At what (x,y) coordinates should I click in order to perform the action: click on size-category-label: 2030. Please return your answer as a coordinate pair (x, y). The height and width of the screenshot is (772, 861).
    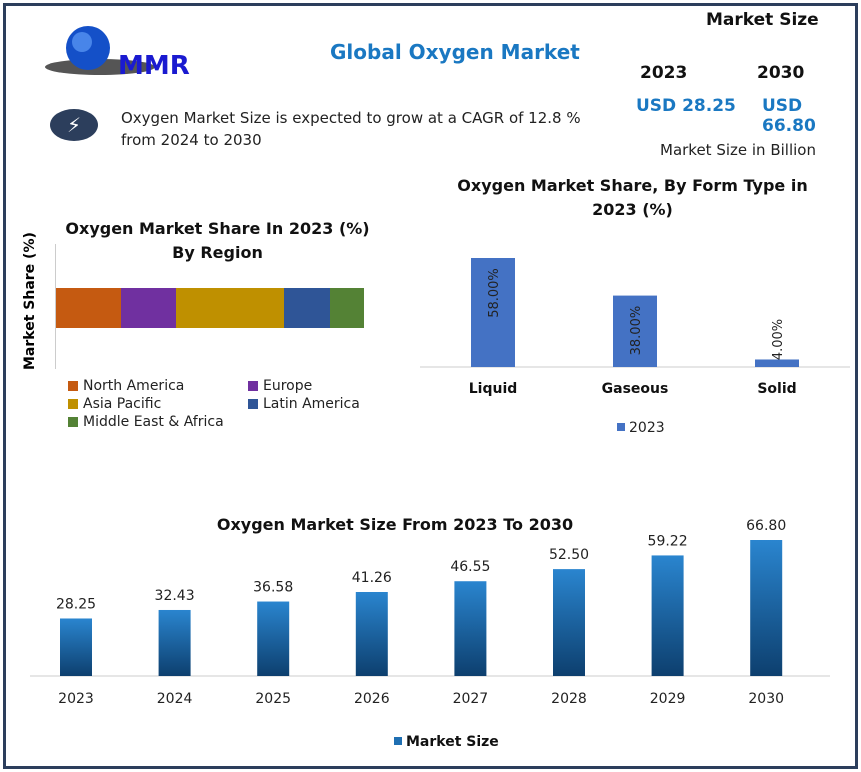
    Looking at the image, I should click on (766, 699).